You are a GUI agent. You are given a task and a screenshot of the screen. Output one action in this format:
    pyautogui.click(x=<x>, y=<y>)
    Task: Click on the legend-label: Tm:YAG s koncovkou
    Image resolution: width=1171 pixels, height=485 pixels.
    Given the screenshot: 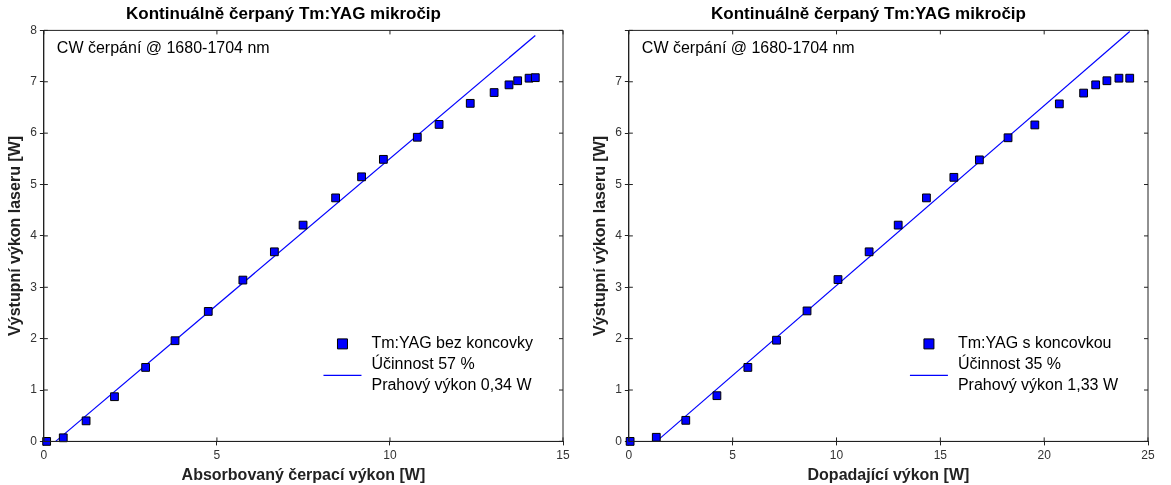 What is the action you would take?
    pyautogui.click(x=1034, y=343)
    